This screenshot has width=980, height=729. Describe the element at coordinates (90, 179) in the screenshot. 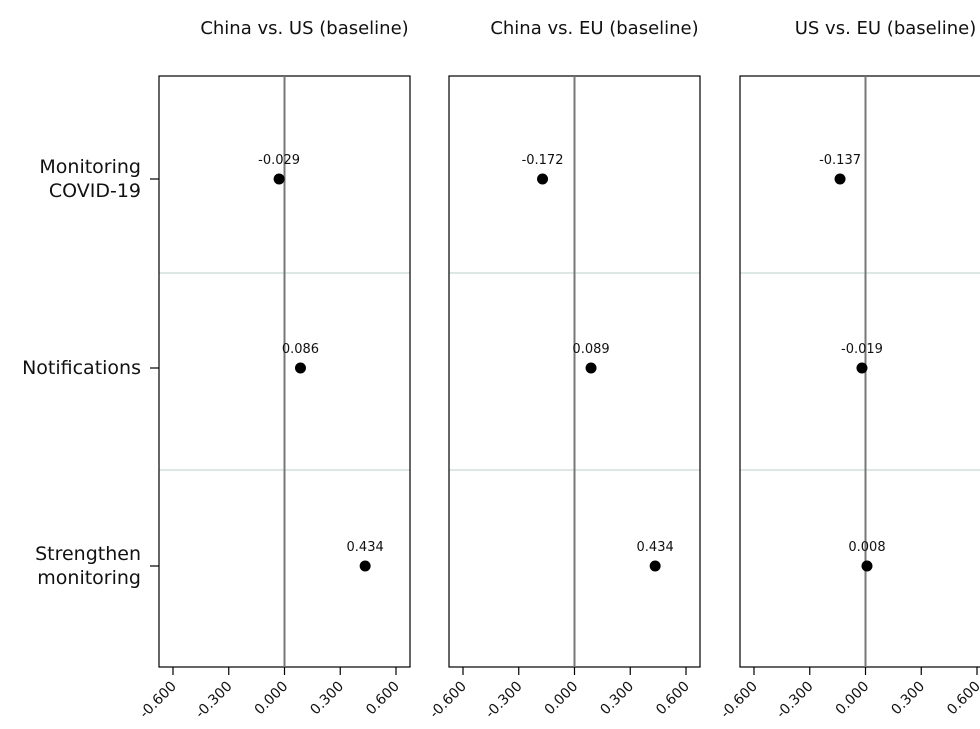

I see `category-label: Monitoring COVID-19` at that location.